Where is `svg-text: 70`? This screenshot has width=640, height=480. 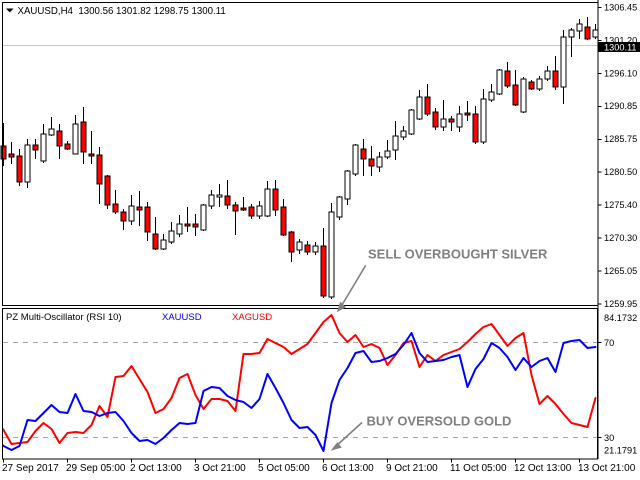 svg-text: 70 is located at coordinates (609, 343).